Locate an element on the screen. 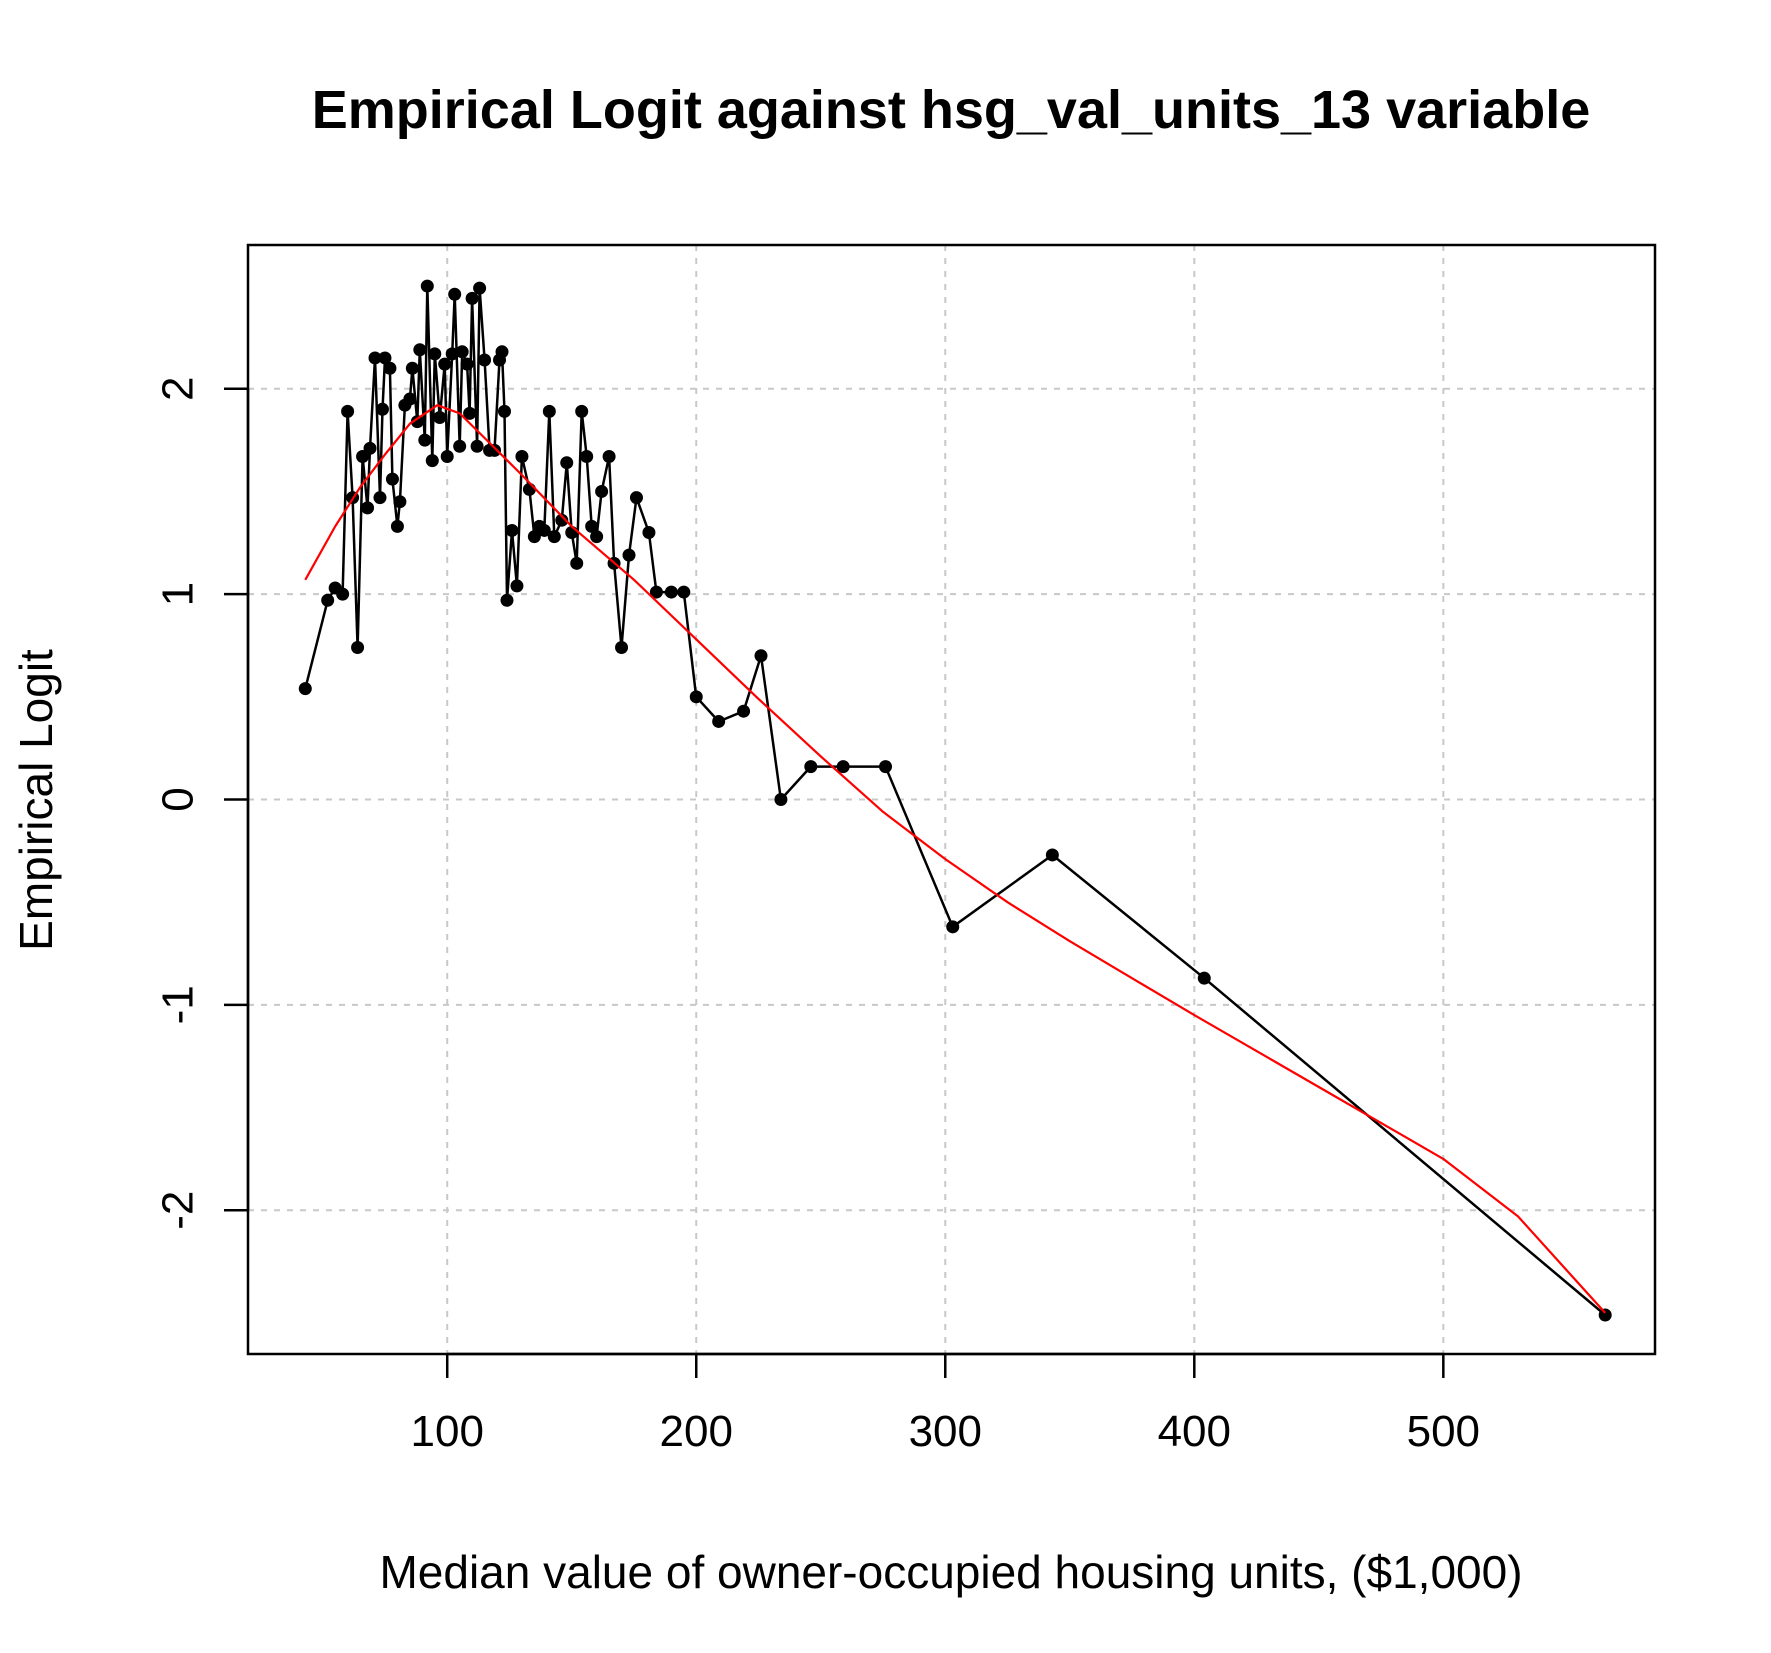 The width and height of the screenshot is (1771, 1653). y-tick-label: 2 is located at coordinates (178, 389).